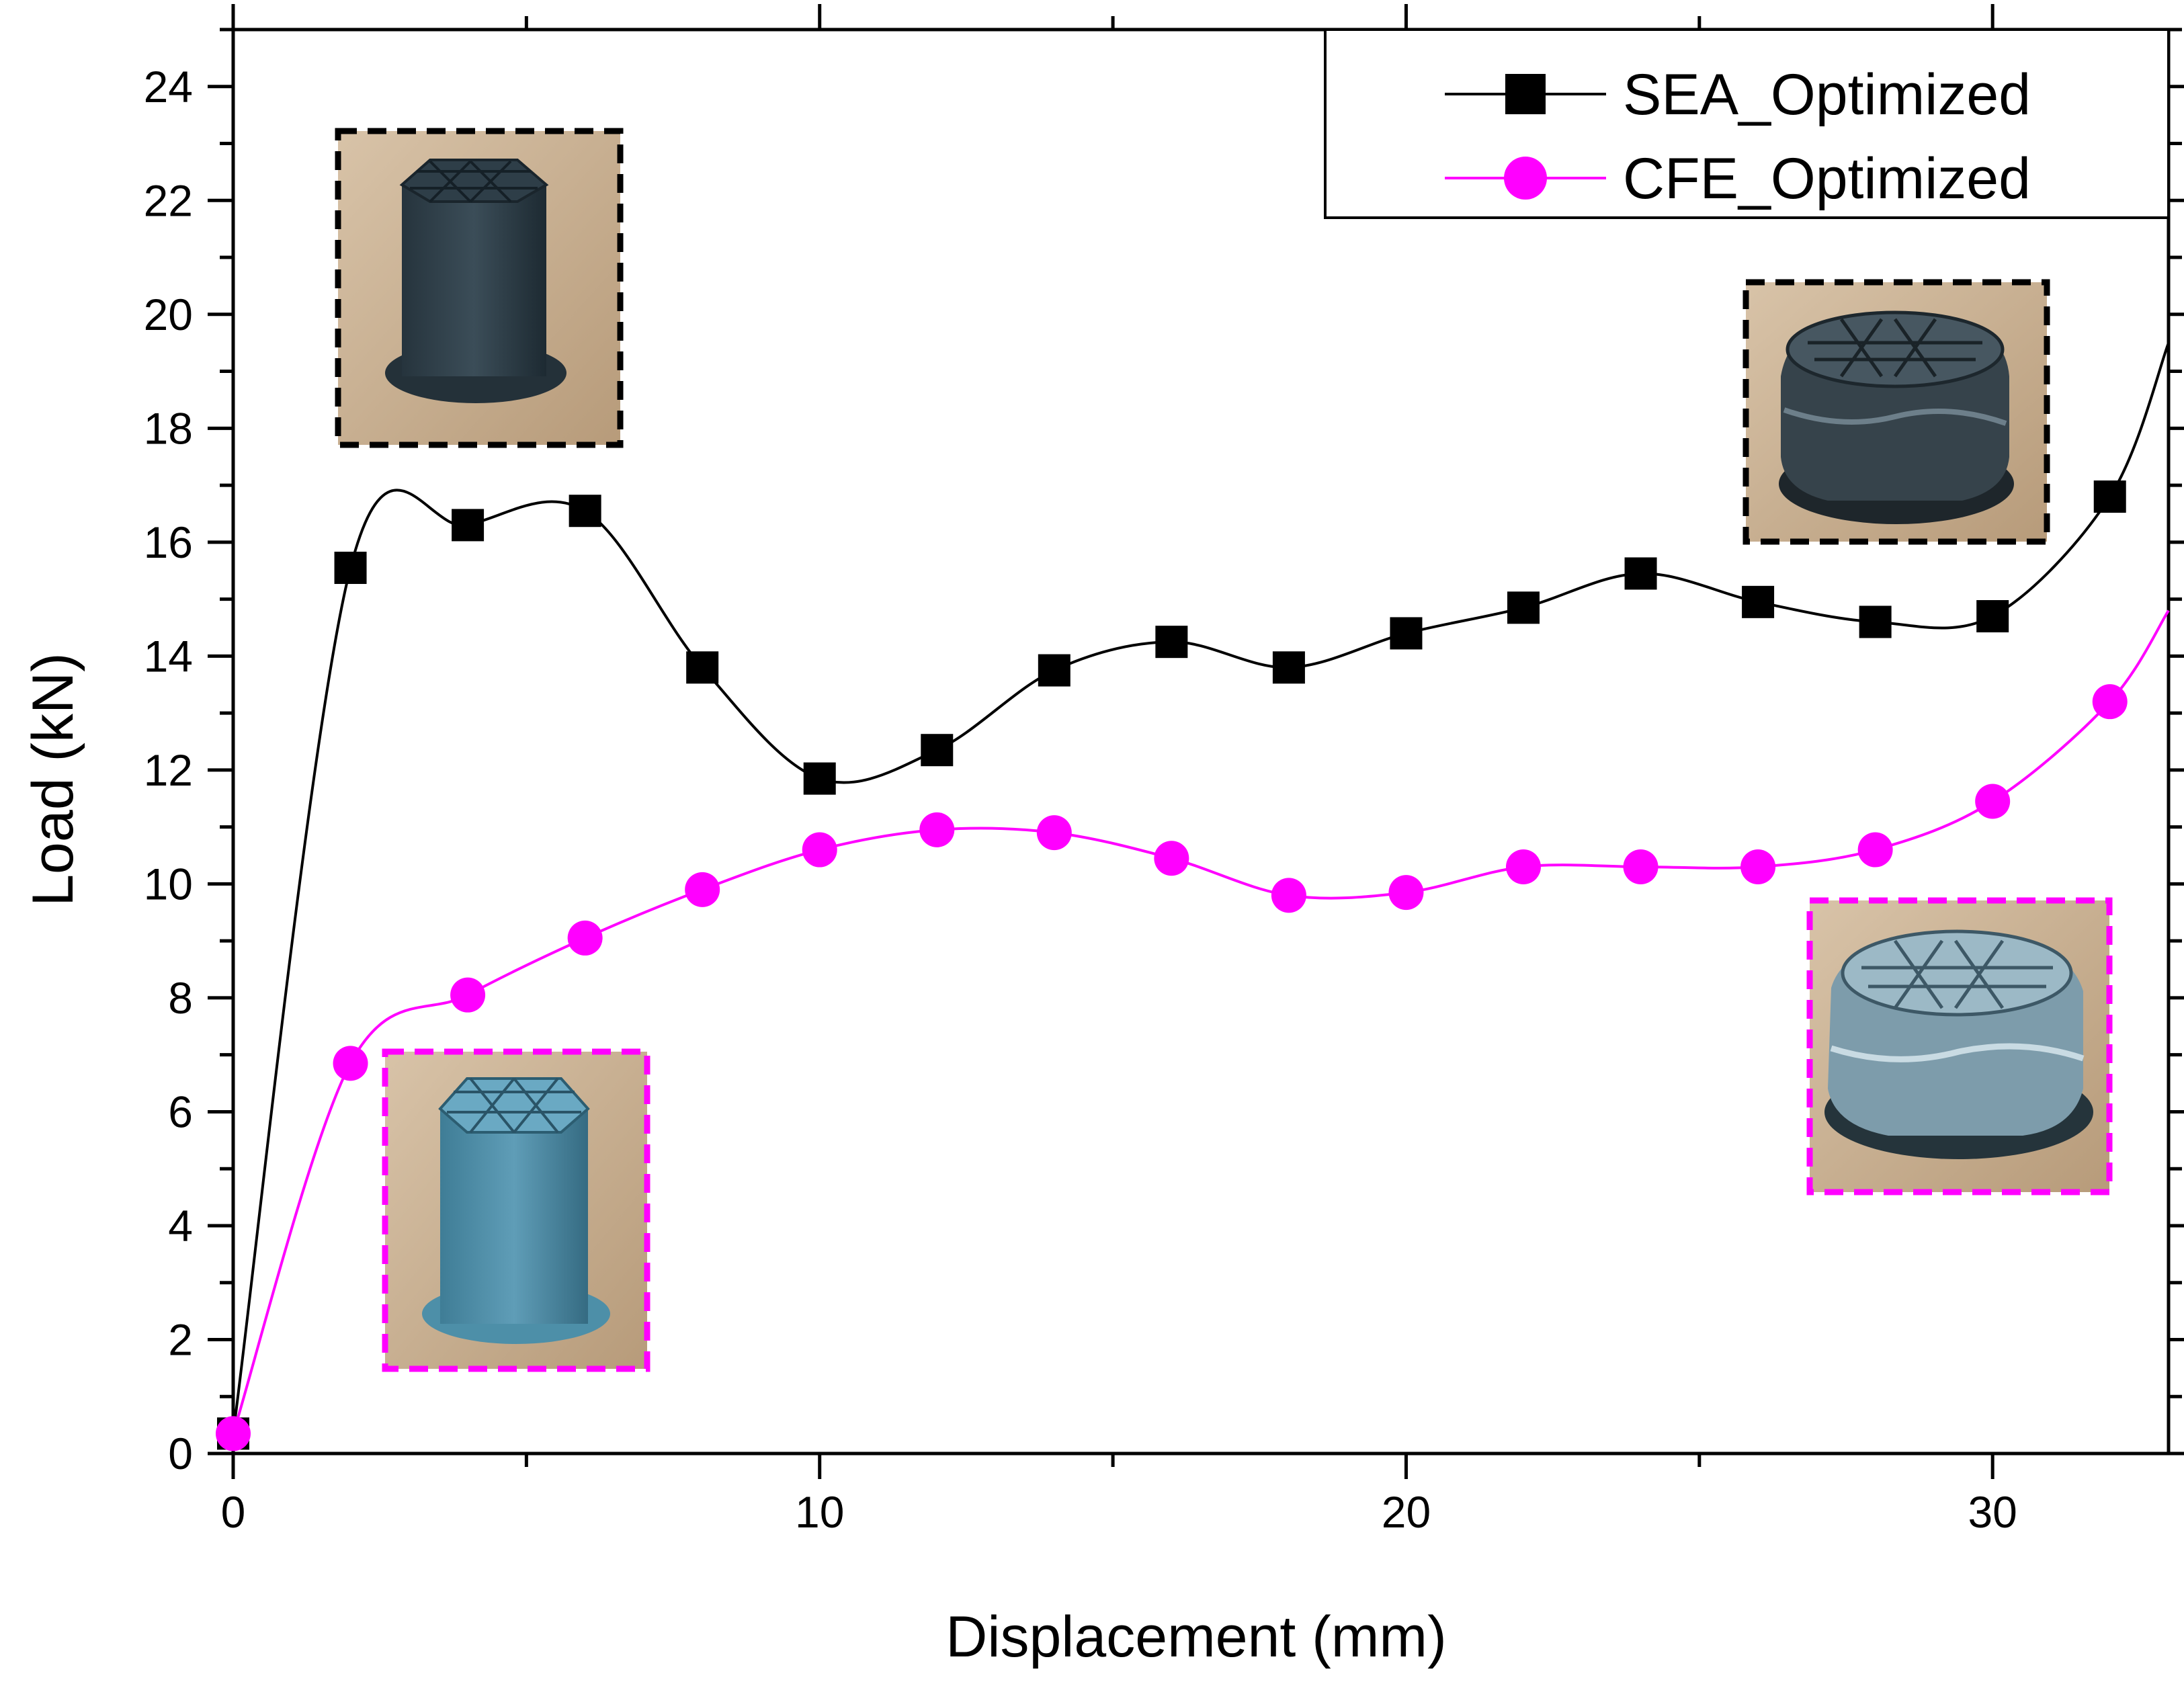 This screenshot has width=2184, height=1684. Describe the element at coordinates (1406, 1512) in the screenshot. I see `x-tick-label: 20` at that location.